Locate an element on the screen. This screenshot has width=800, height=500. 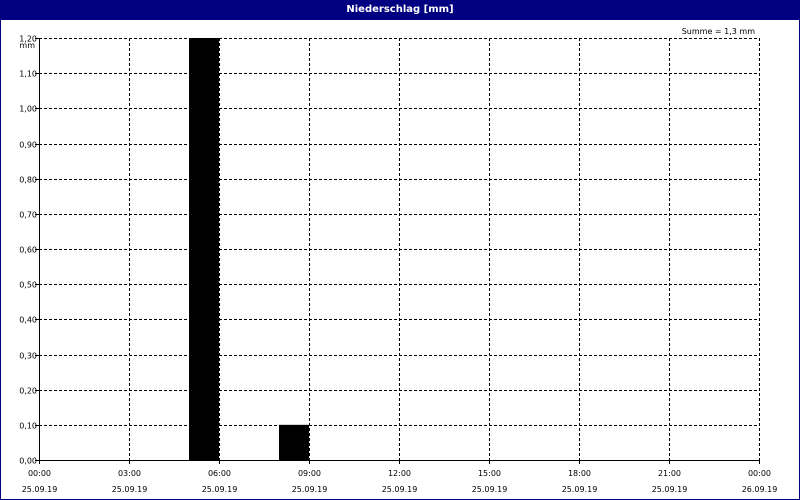
y-tick-label: 0,80 is located at coordinates (28, 180).